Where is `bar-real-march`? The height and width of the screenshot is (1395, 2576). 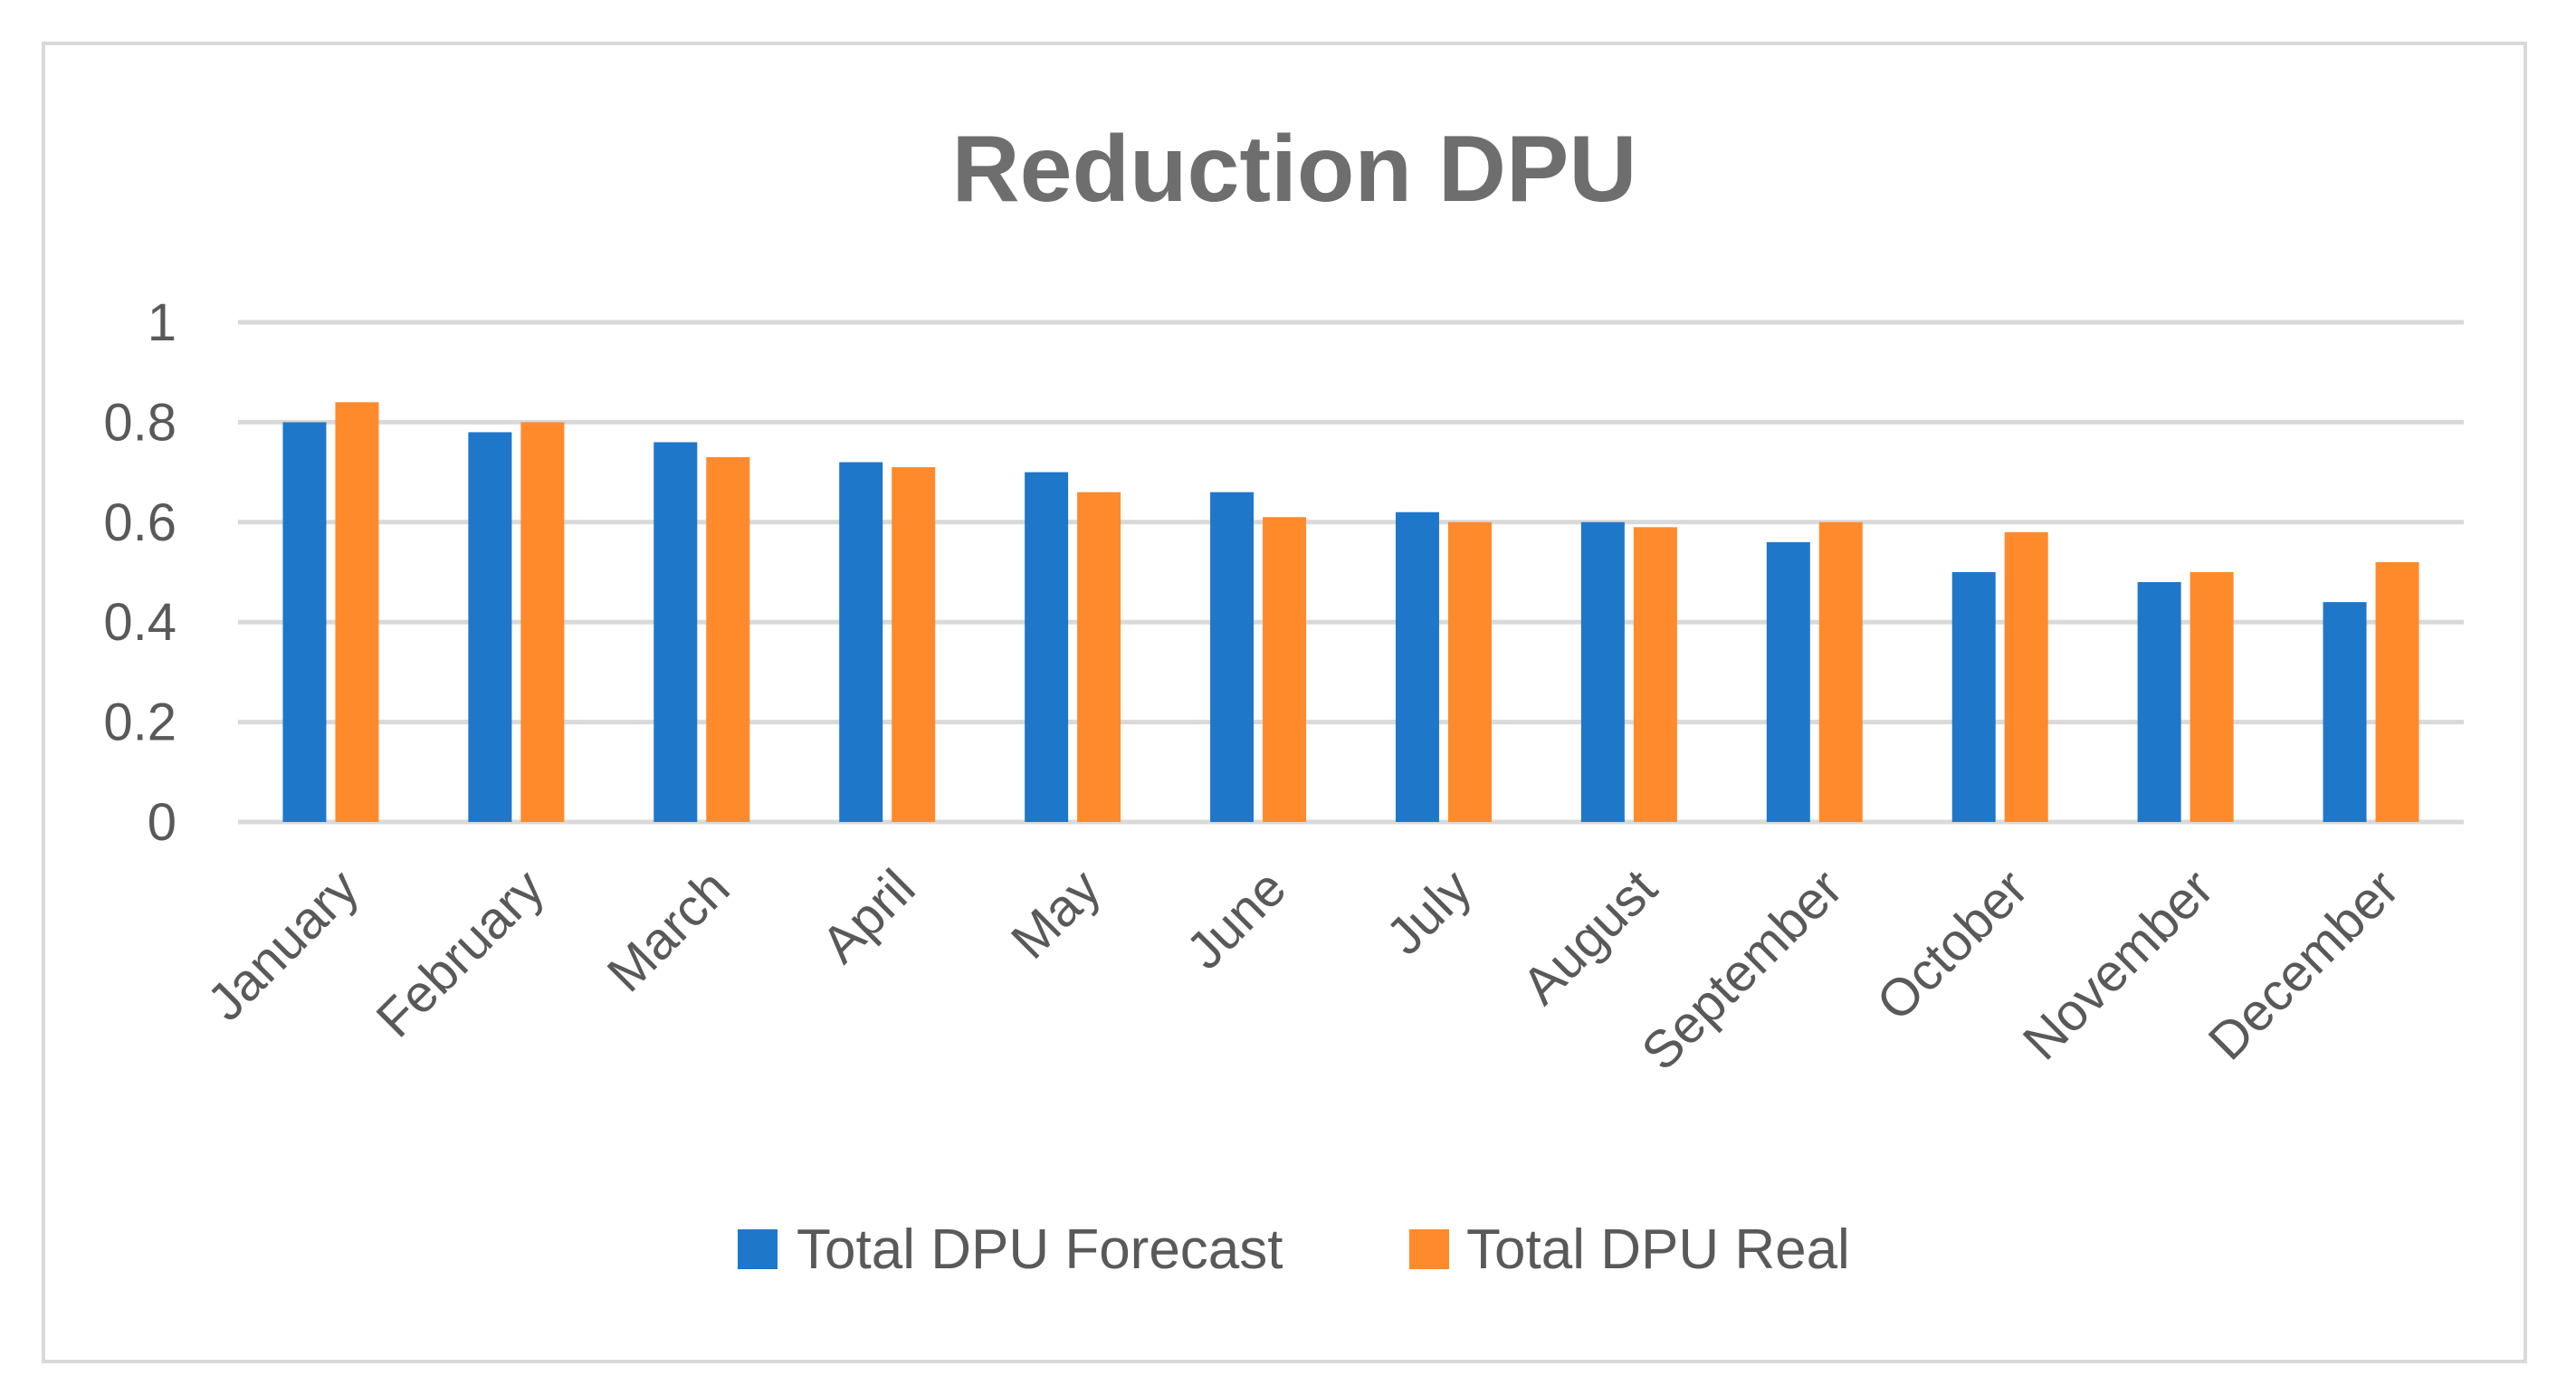
bar-real-march is located at coordinates (728, 639).